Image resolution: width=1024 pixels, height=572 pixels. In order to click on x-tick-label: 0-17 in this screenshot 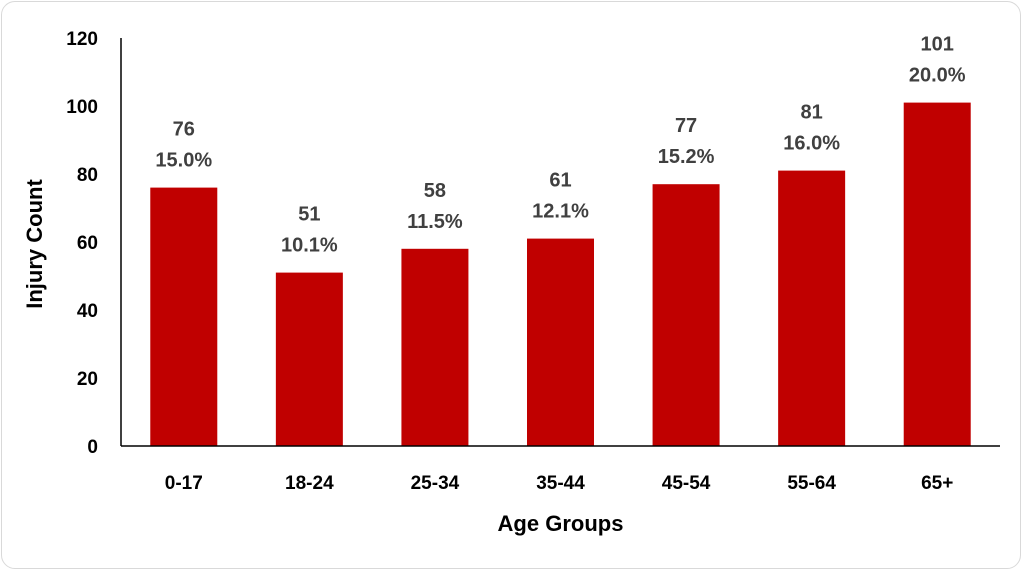, I will do `click(184, 483)`.